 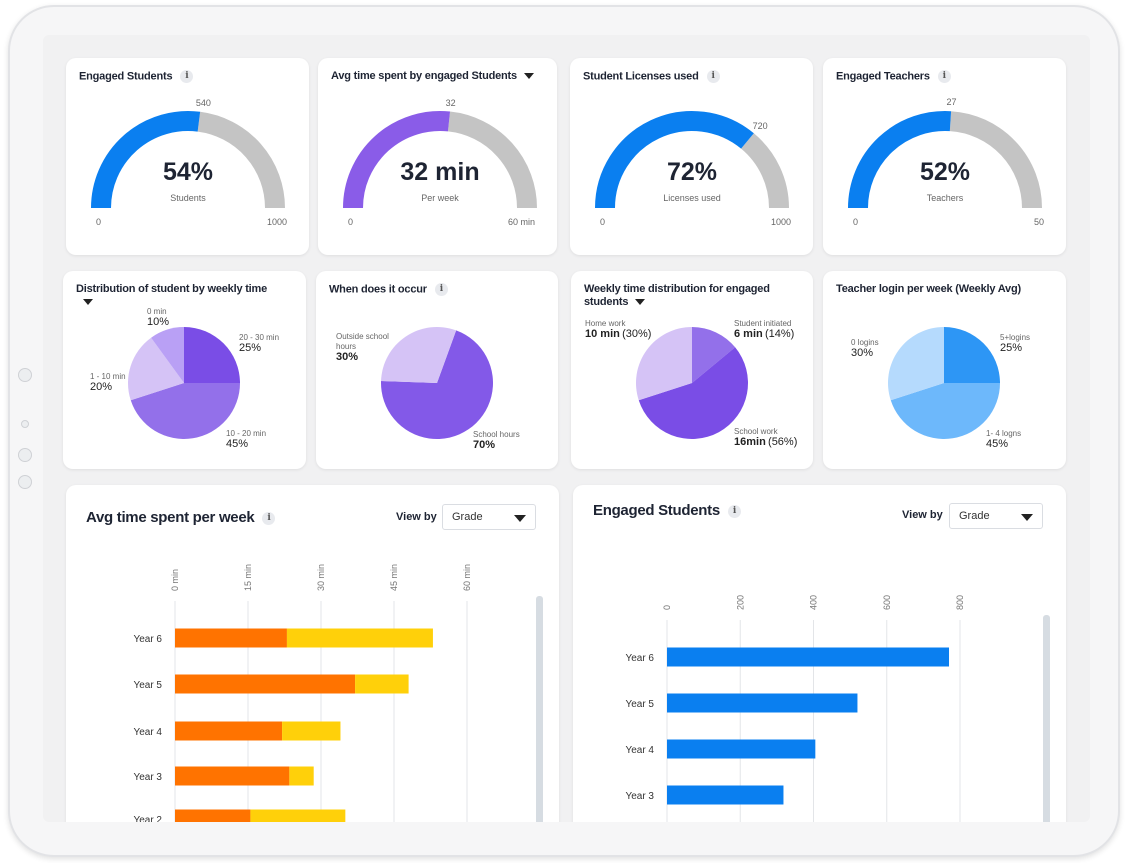 I want to click on card-title: Engaged Students i, so click(x=136, y=76).